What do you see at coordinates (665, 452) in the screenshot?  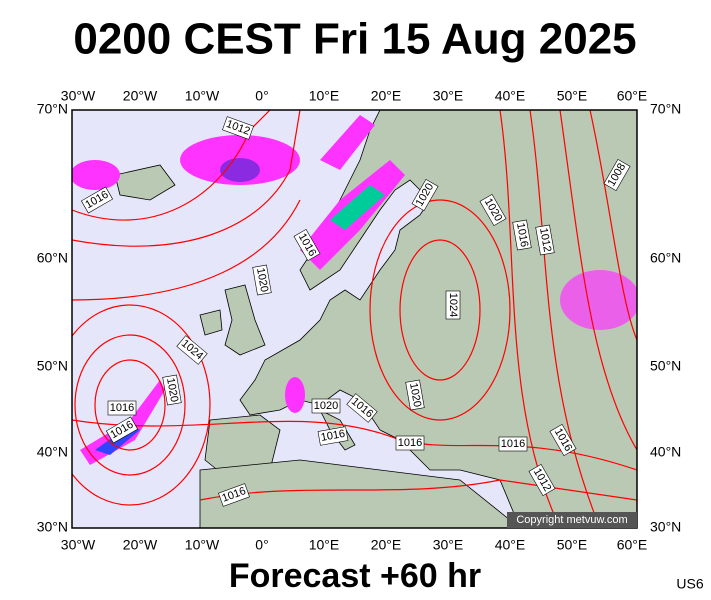 I see `lat-label-right: 40°N` at bounding box center [665, 452].